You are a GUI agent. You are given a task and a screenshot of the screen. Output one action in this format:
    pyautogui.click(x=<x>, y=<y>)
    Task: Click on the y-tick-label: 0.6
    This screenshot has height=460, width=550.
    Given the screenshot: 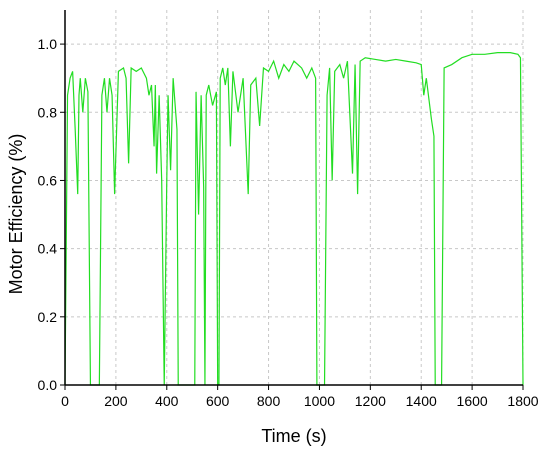 What is the action you would take?
    pyautogui.click(x=48, y=180)
    